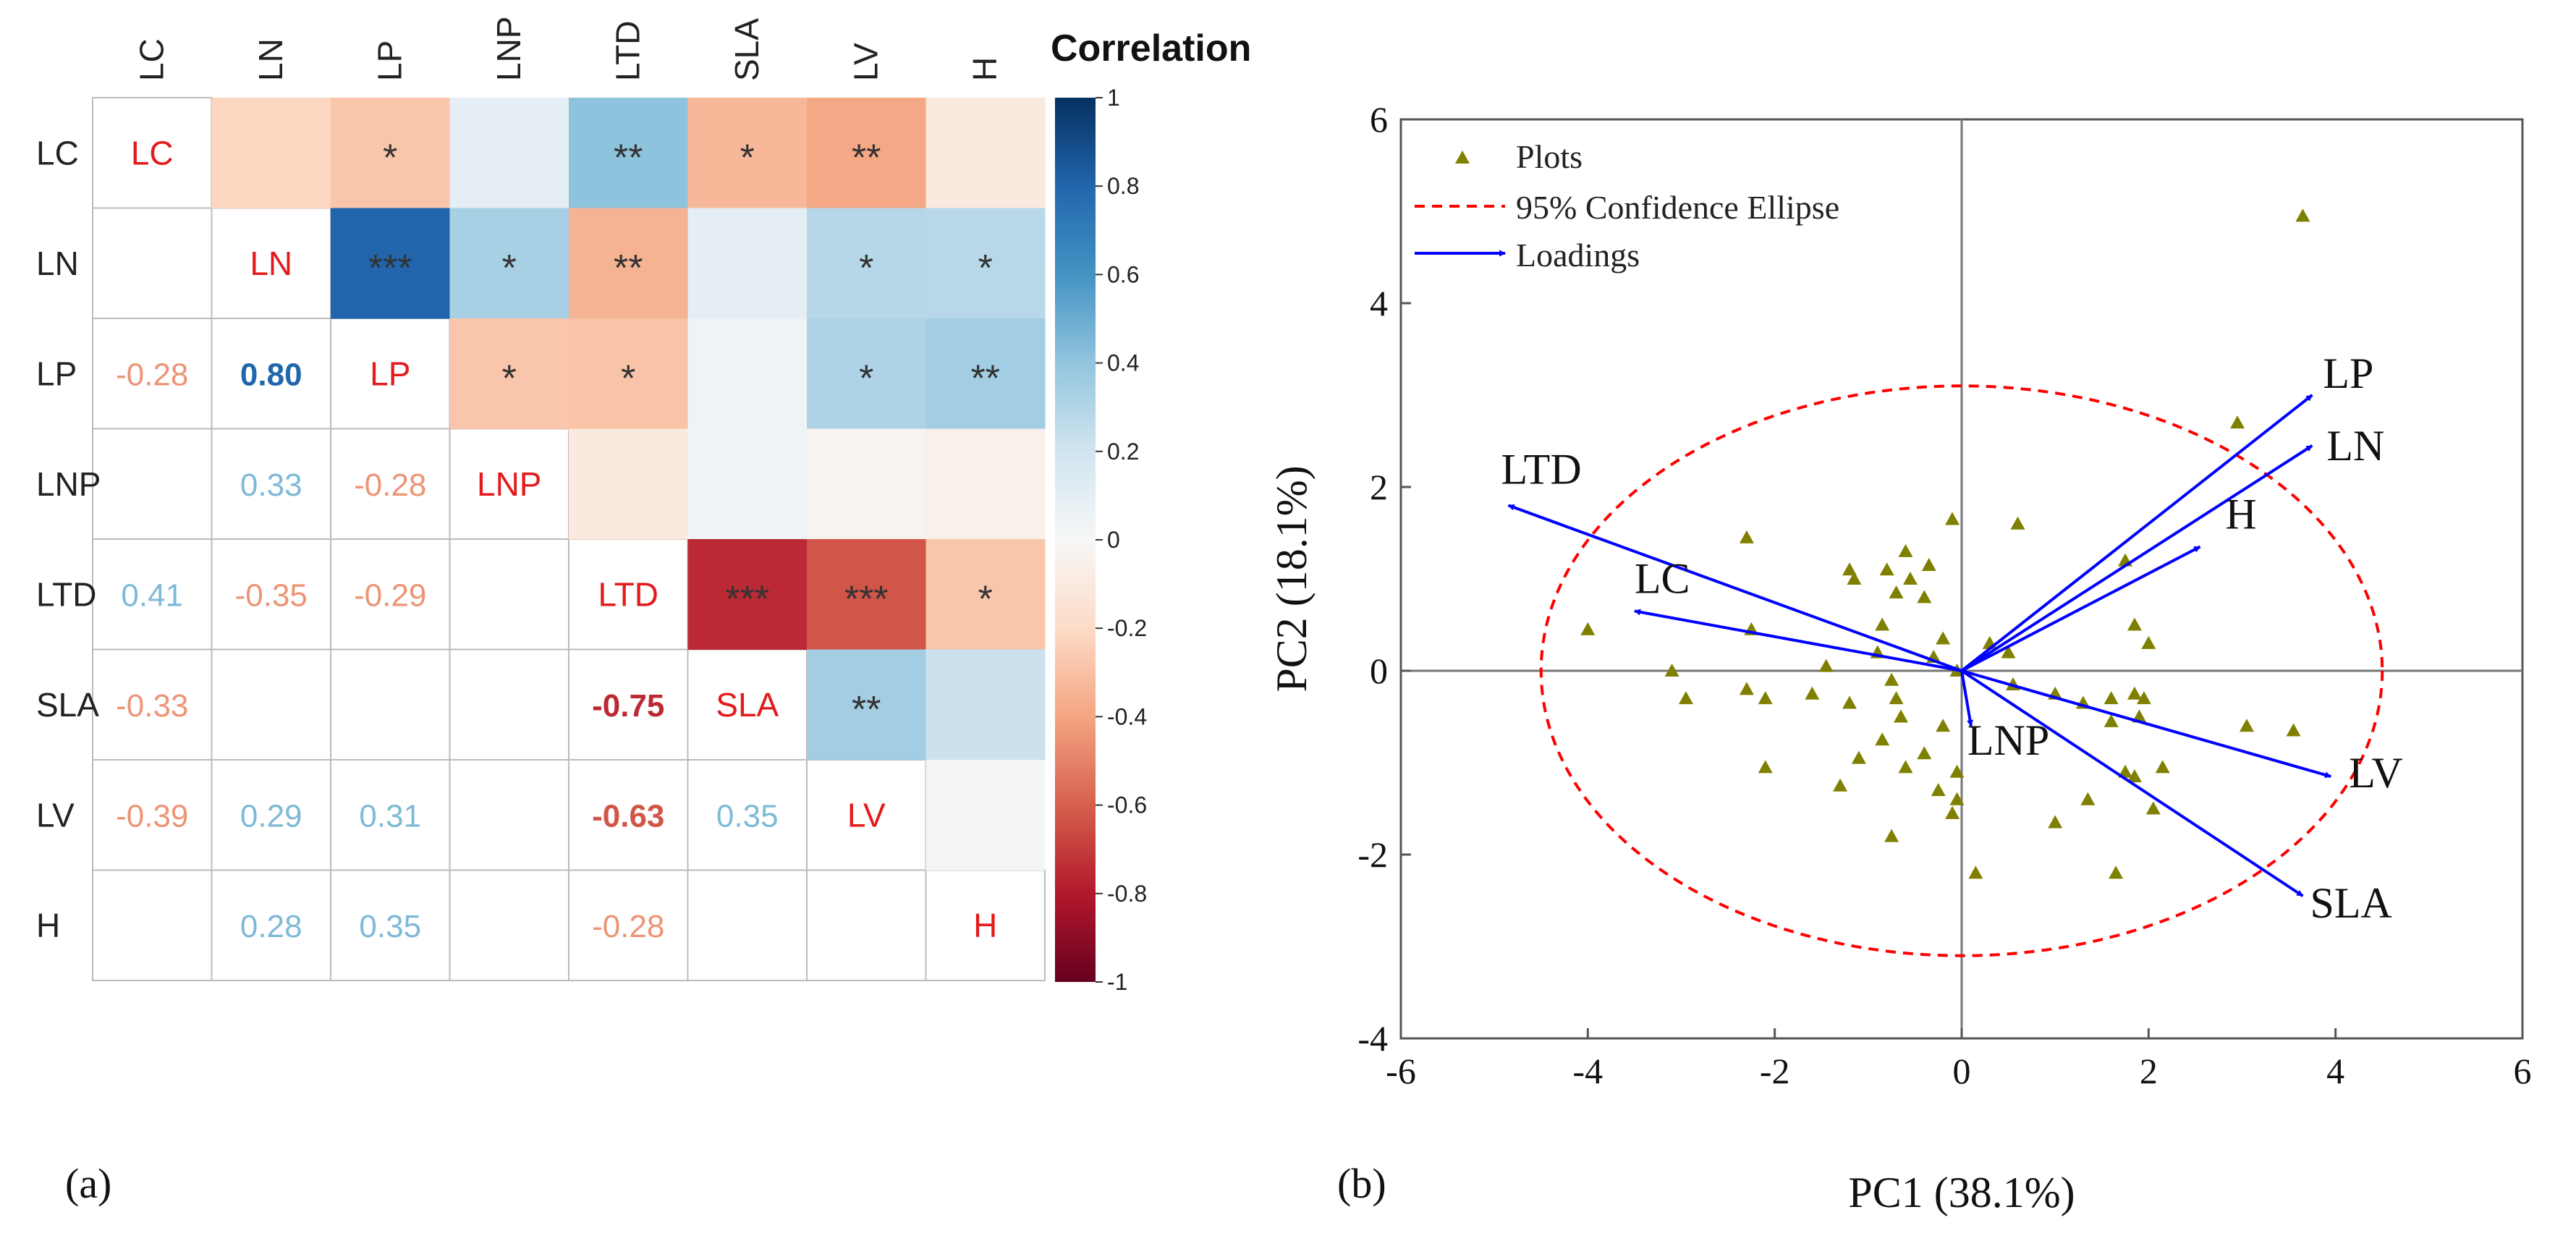 The image size is (2576, 1241). I want to click on diagonal-label: SLA, so click(748, 705).